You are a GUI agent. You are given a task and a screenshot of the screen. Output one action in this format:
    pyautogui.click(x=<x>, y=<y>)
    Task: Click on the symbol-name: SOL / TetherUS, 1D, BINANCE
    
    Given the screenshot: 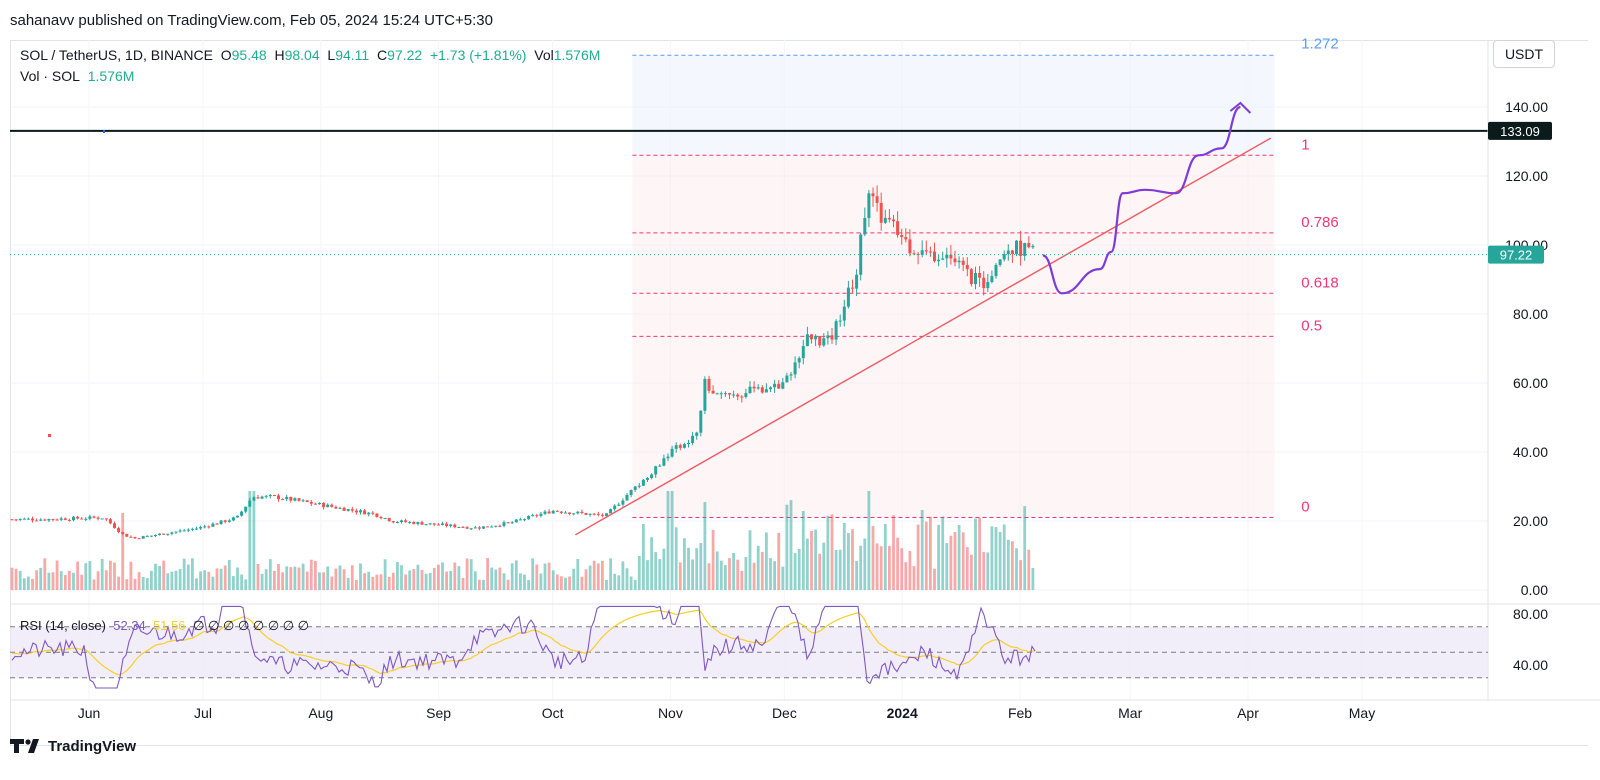 What is the action you would take?
    pyautogui.click(x=116, y=55)
    